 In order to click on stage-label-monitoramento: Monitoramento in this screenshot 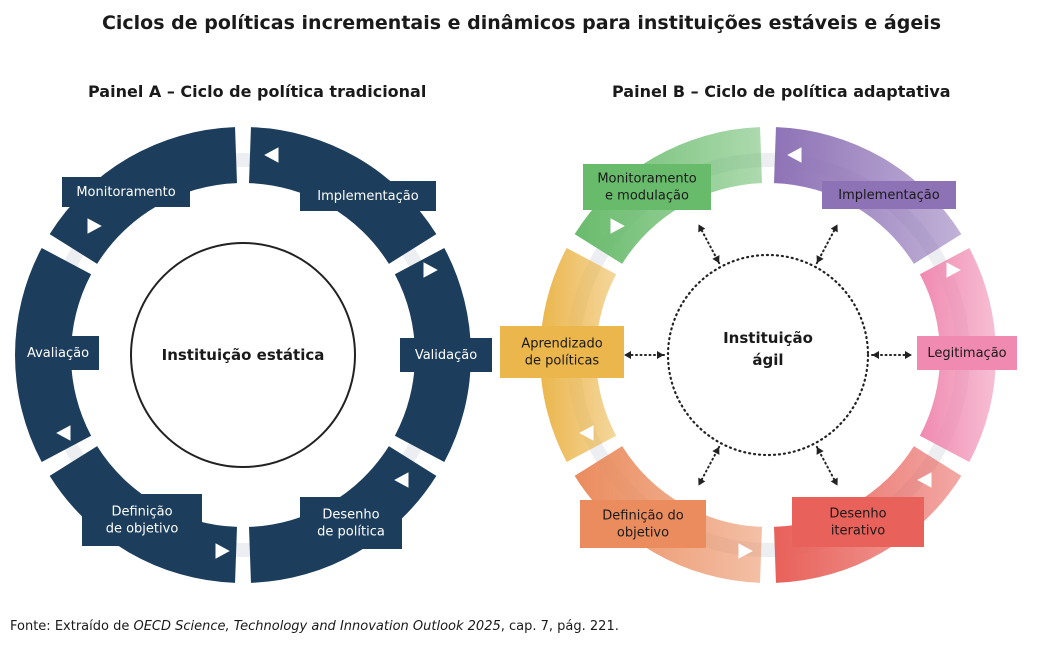, I will do `click(125, 192)`.